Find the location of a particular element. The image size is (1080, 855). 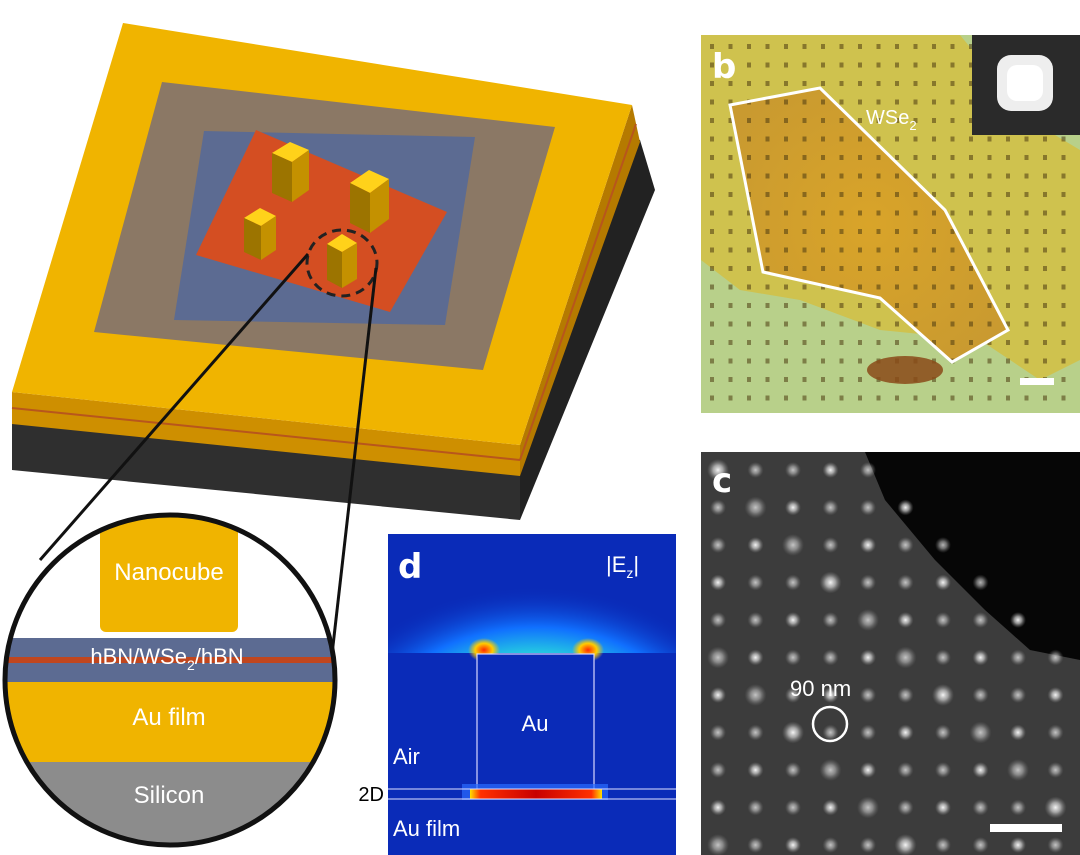

panel-c-annotation-circle is located at coordinates (830, 724).